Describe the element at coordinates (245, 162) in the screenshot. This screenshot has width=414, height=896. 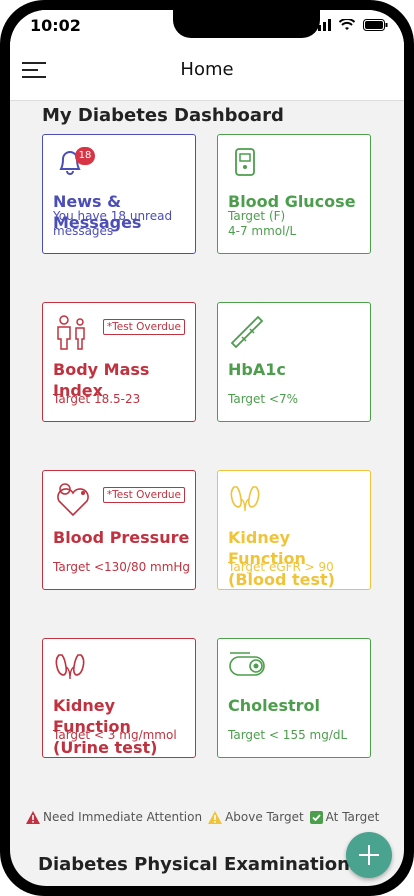
I see `glucose-meter-icon` at that location.